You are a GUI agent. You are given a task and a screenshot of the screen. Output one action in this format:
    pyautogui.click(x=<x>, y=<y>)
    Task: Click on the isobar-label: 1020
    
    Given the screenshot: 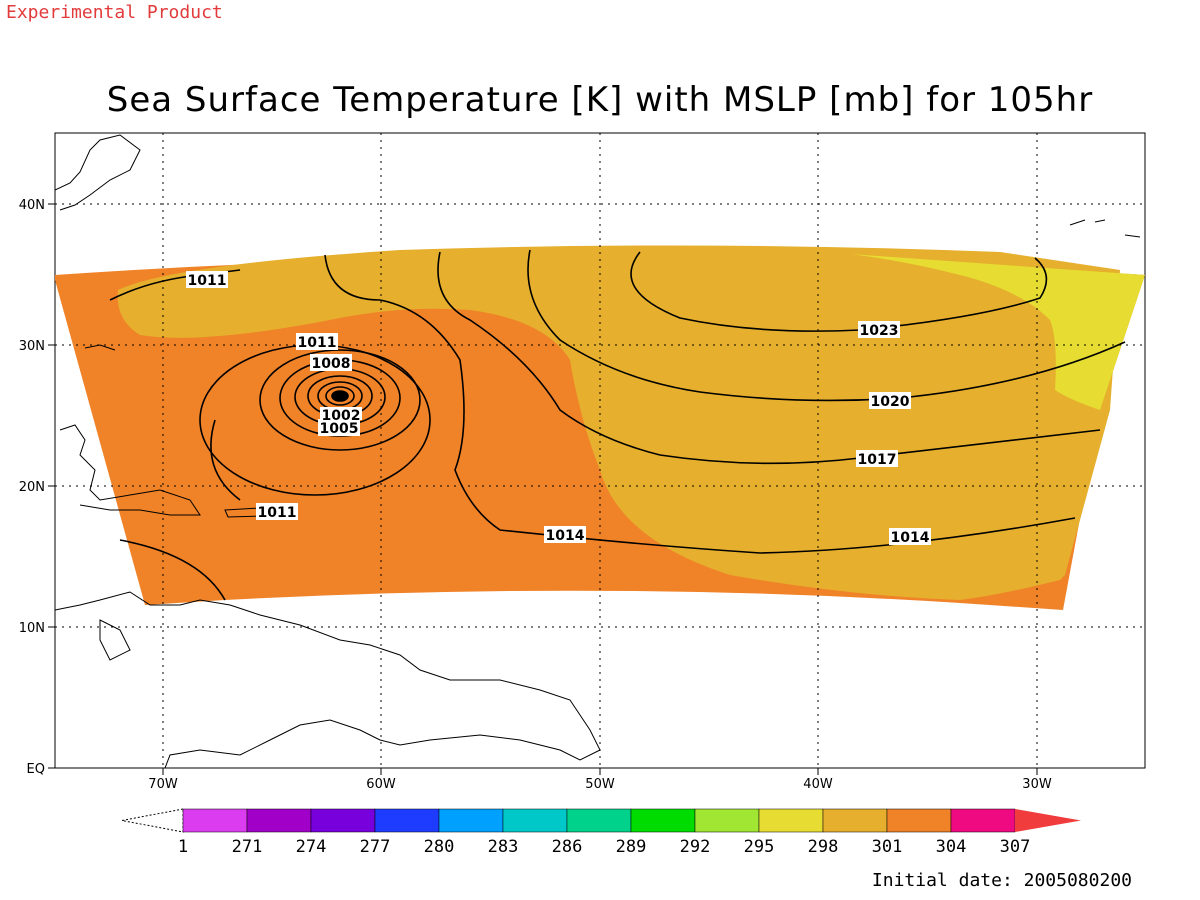 What is the action you would take?
    pyautogui.click(x=890, y=402)
    